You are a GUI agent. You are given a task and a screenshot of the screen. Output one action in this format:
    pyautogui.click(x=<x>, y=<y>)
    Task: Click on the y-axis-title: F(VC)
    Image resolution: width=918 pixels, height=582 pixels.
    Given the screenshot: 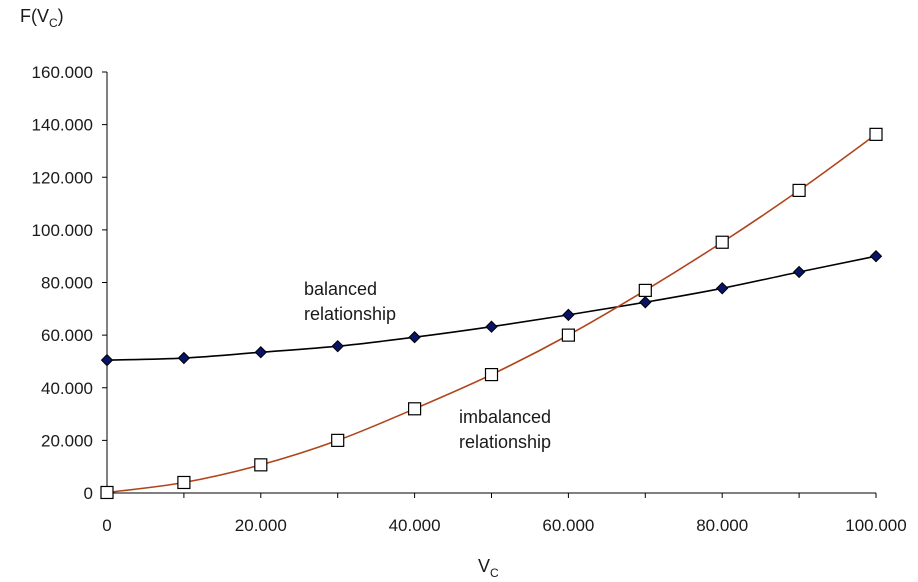 What is the action you would take?
    pyautogui.click(x=42, y=18)
    